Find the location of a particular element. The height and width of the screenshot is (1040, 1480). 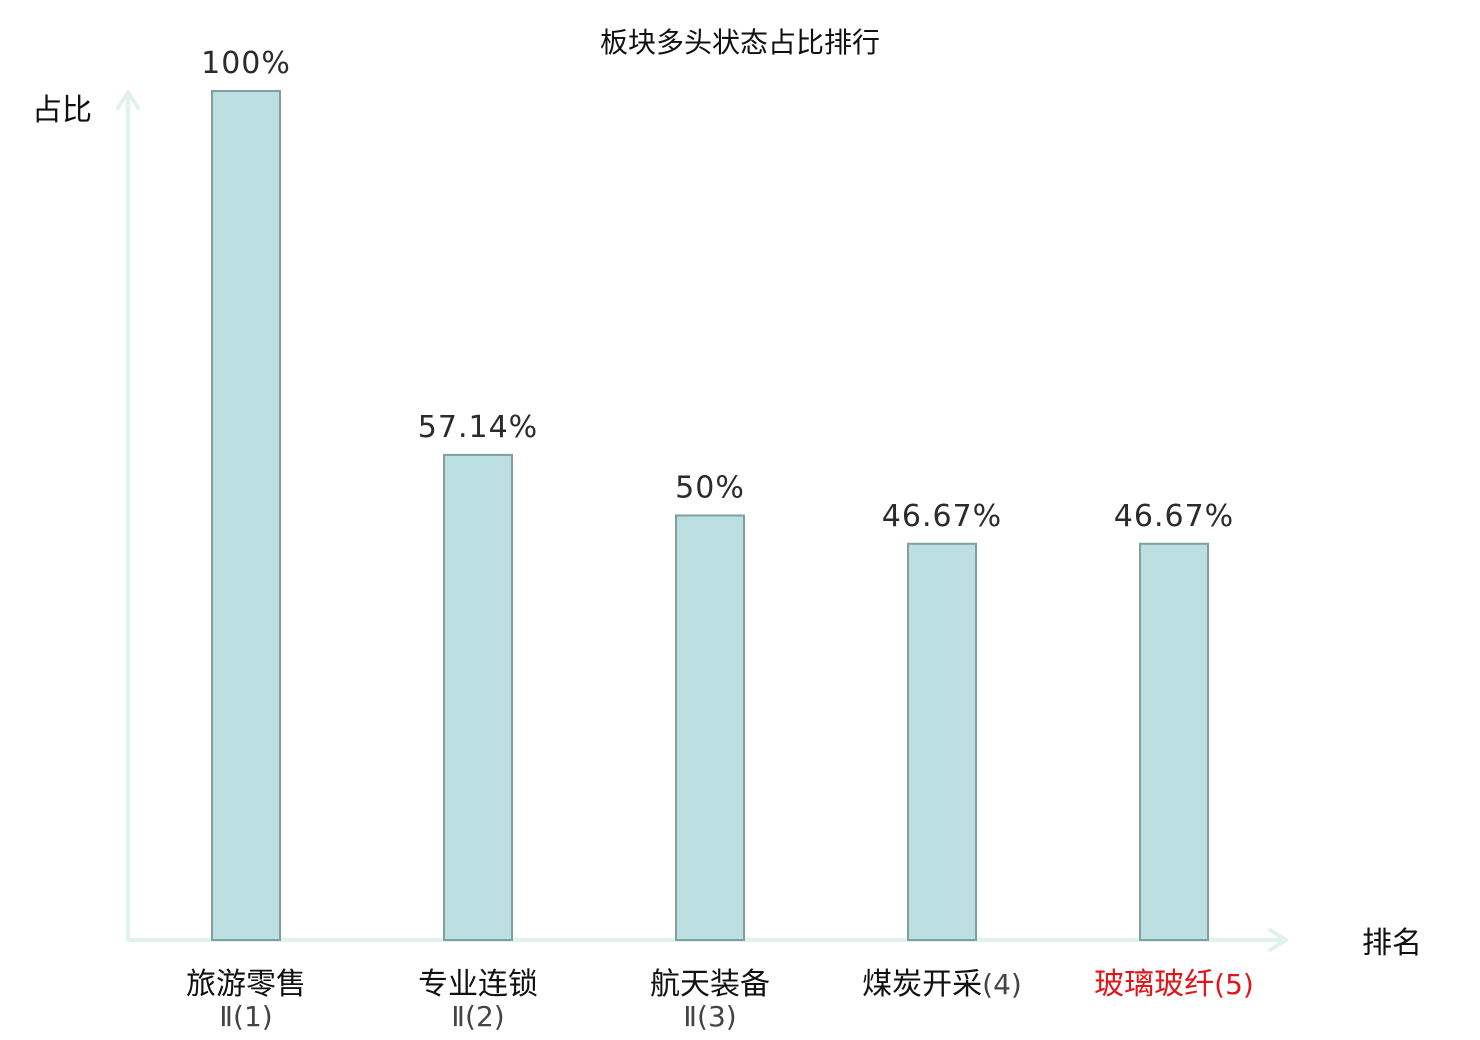

x-axis-arrow is located at coordinates (1278, 940).